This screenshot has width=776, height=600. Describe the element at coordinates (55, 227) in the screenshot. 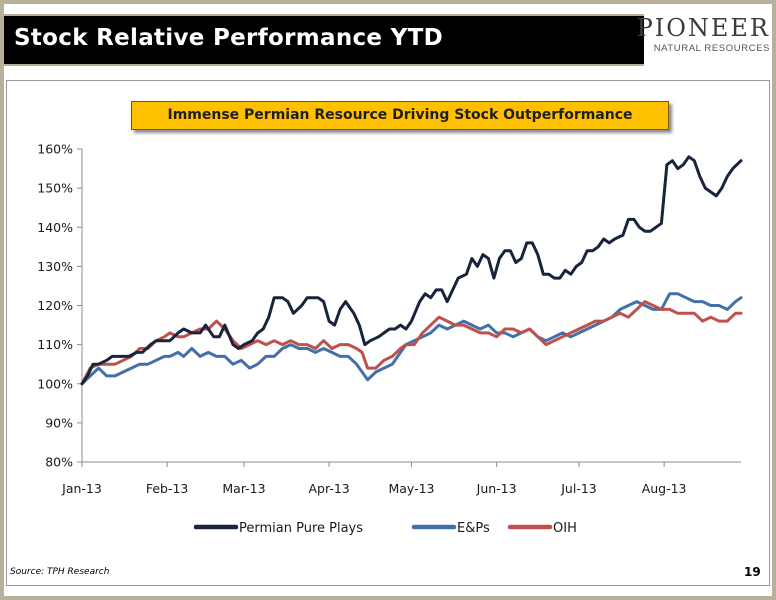

I see `y-tick-label: 140%` at that location.